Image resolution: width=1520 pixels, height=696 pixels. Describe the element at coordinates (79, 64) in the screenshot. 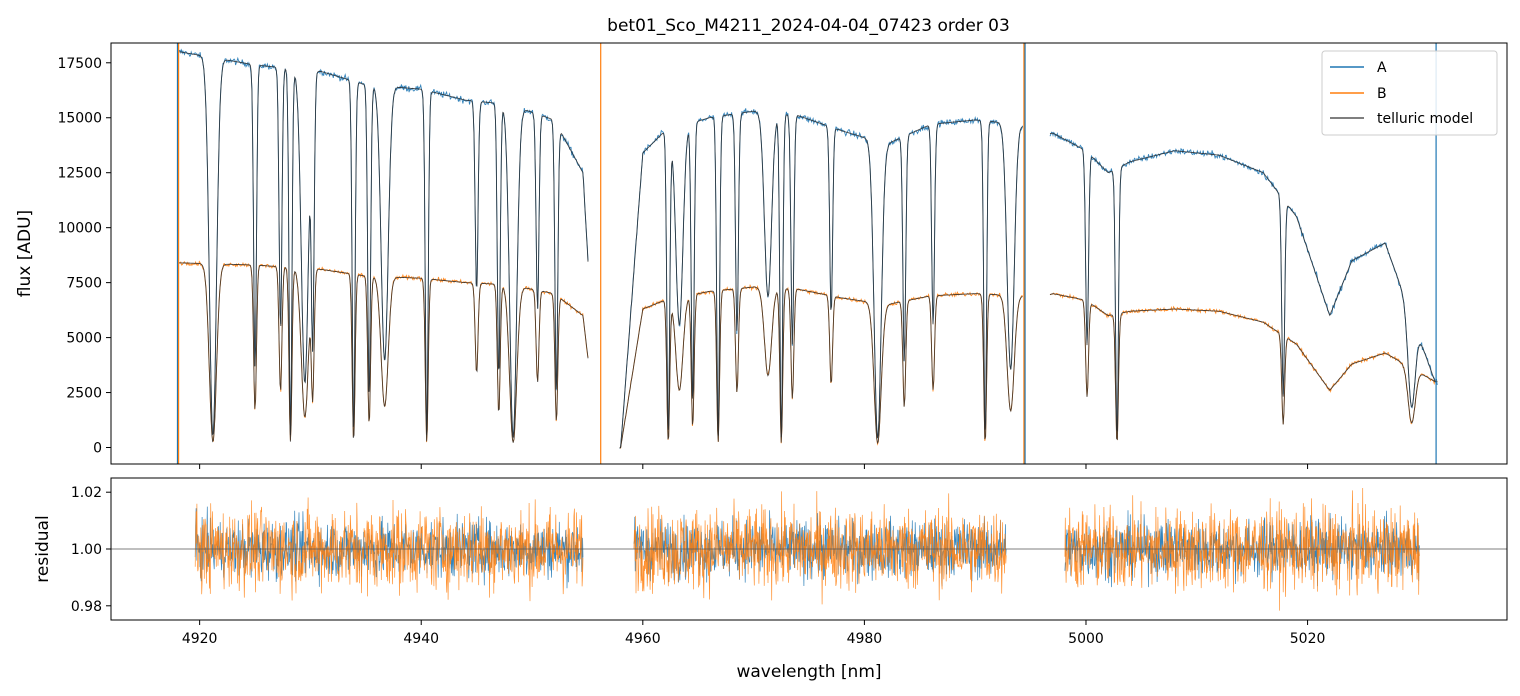

I see `flux-ytick-label: 17500` at that location.